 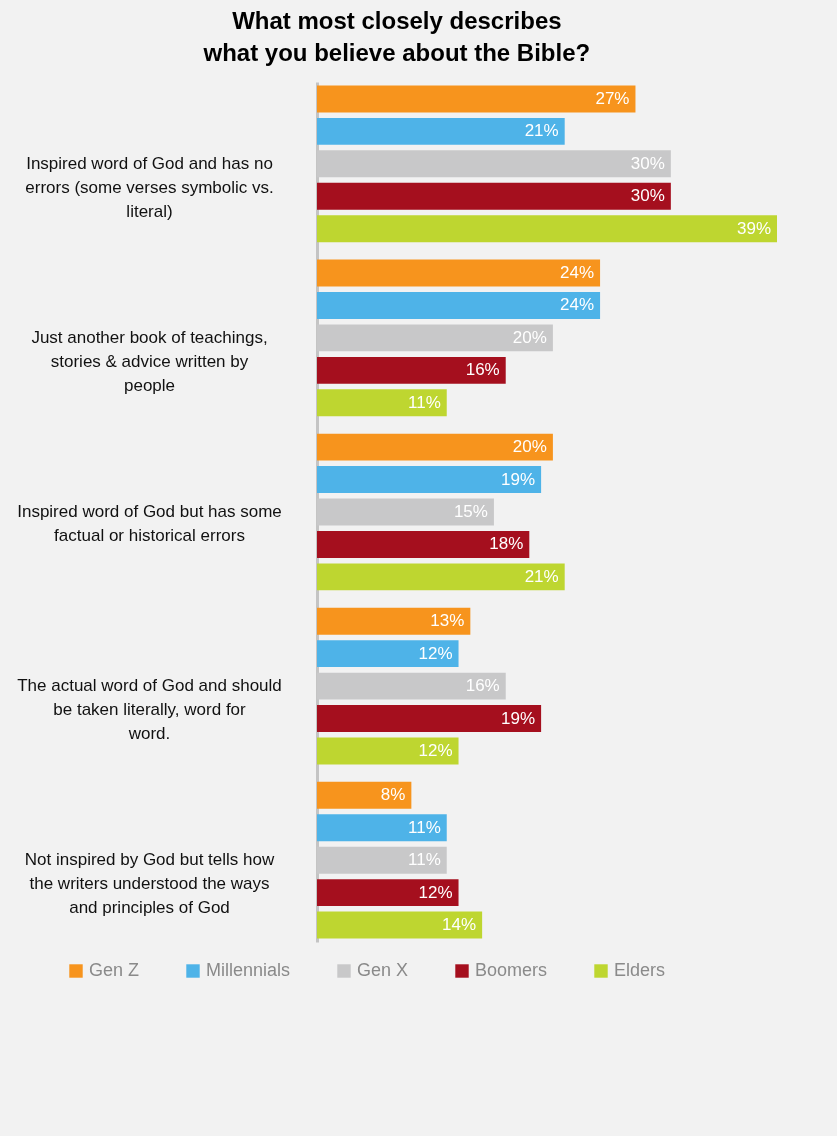 What do you see at coordinates (149, 361) in the screenshot?
I see `y-tick-label: Just another book of teachings, stories & advice written by people` at bounding box center [149, 361].